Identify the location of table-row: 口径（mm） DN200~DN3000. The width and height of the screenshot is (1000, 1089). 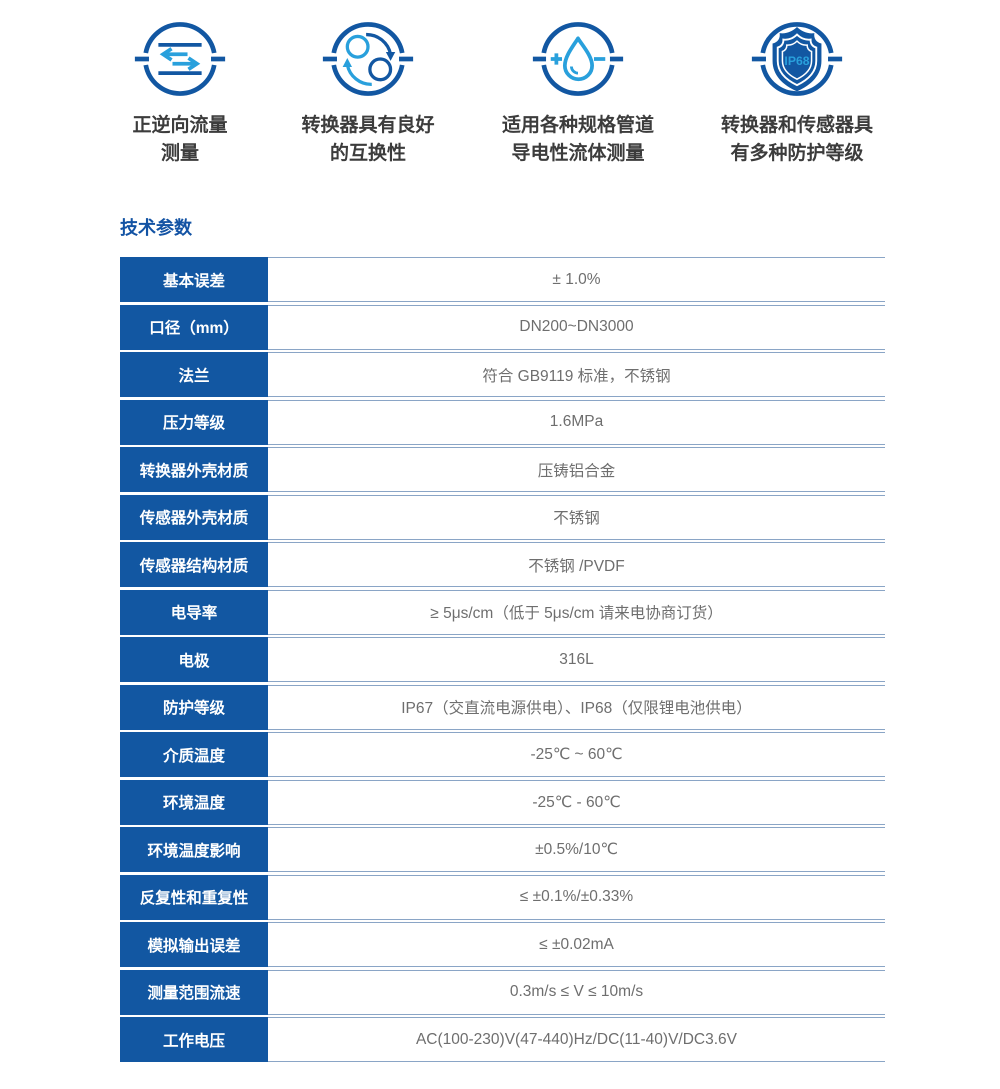
(502, 327).